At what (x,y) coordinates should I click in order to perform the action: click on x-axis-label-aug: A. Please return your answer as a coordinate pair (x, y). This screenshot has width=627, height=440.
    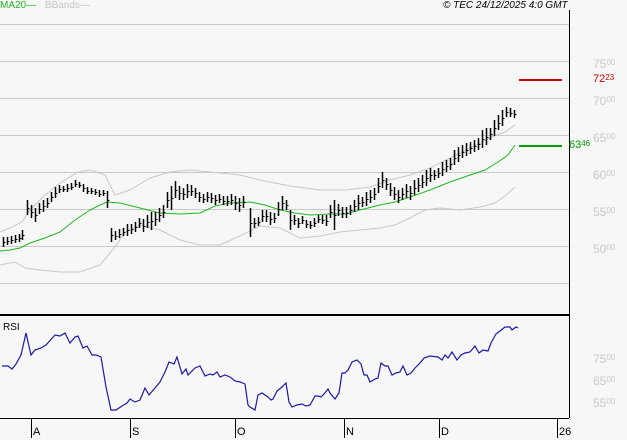
    Looking at the image, I should click on (37, 432).